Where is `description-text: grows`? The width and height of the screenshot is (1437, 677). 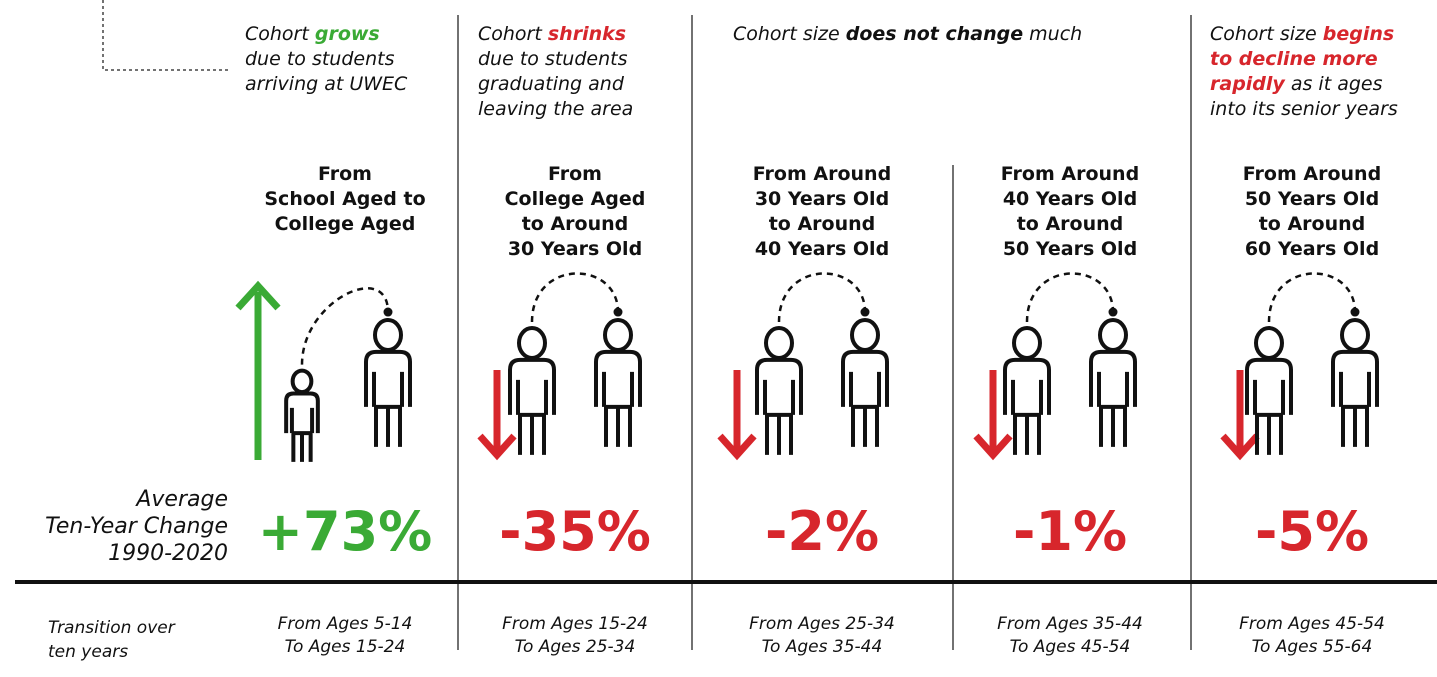
description-text: grows is located at coordinates (347, 34).